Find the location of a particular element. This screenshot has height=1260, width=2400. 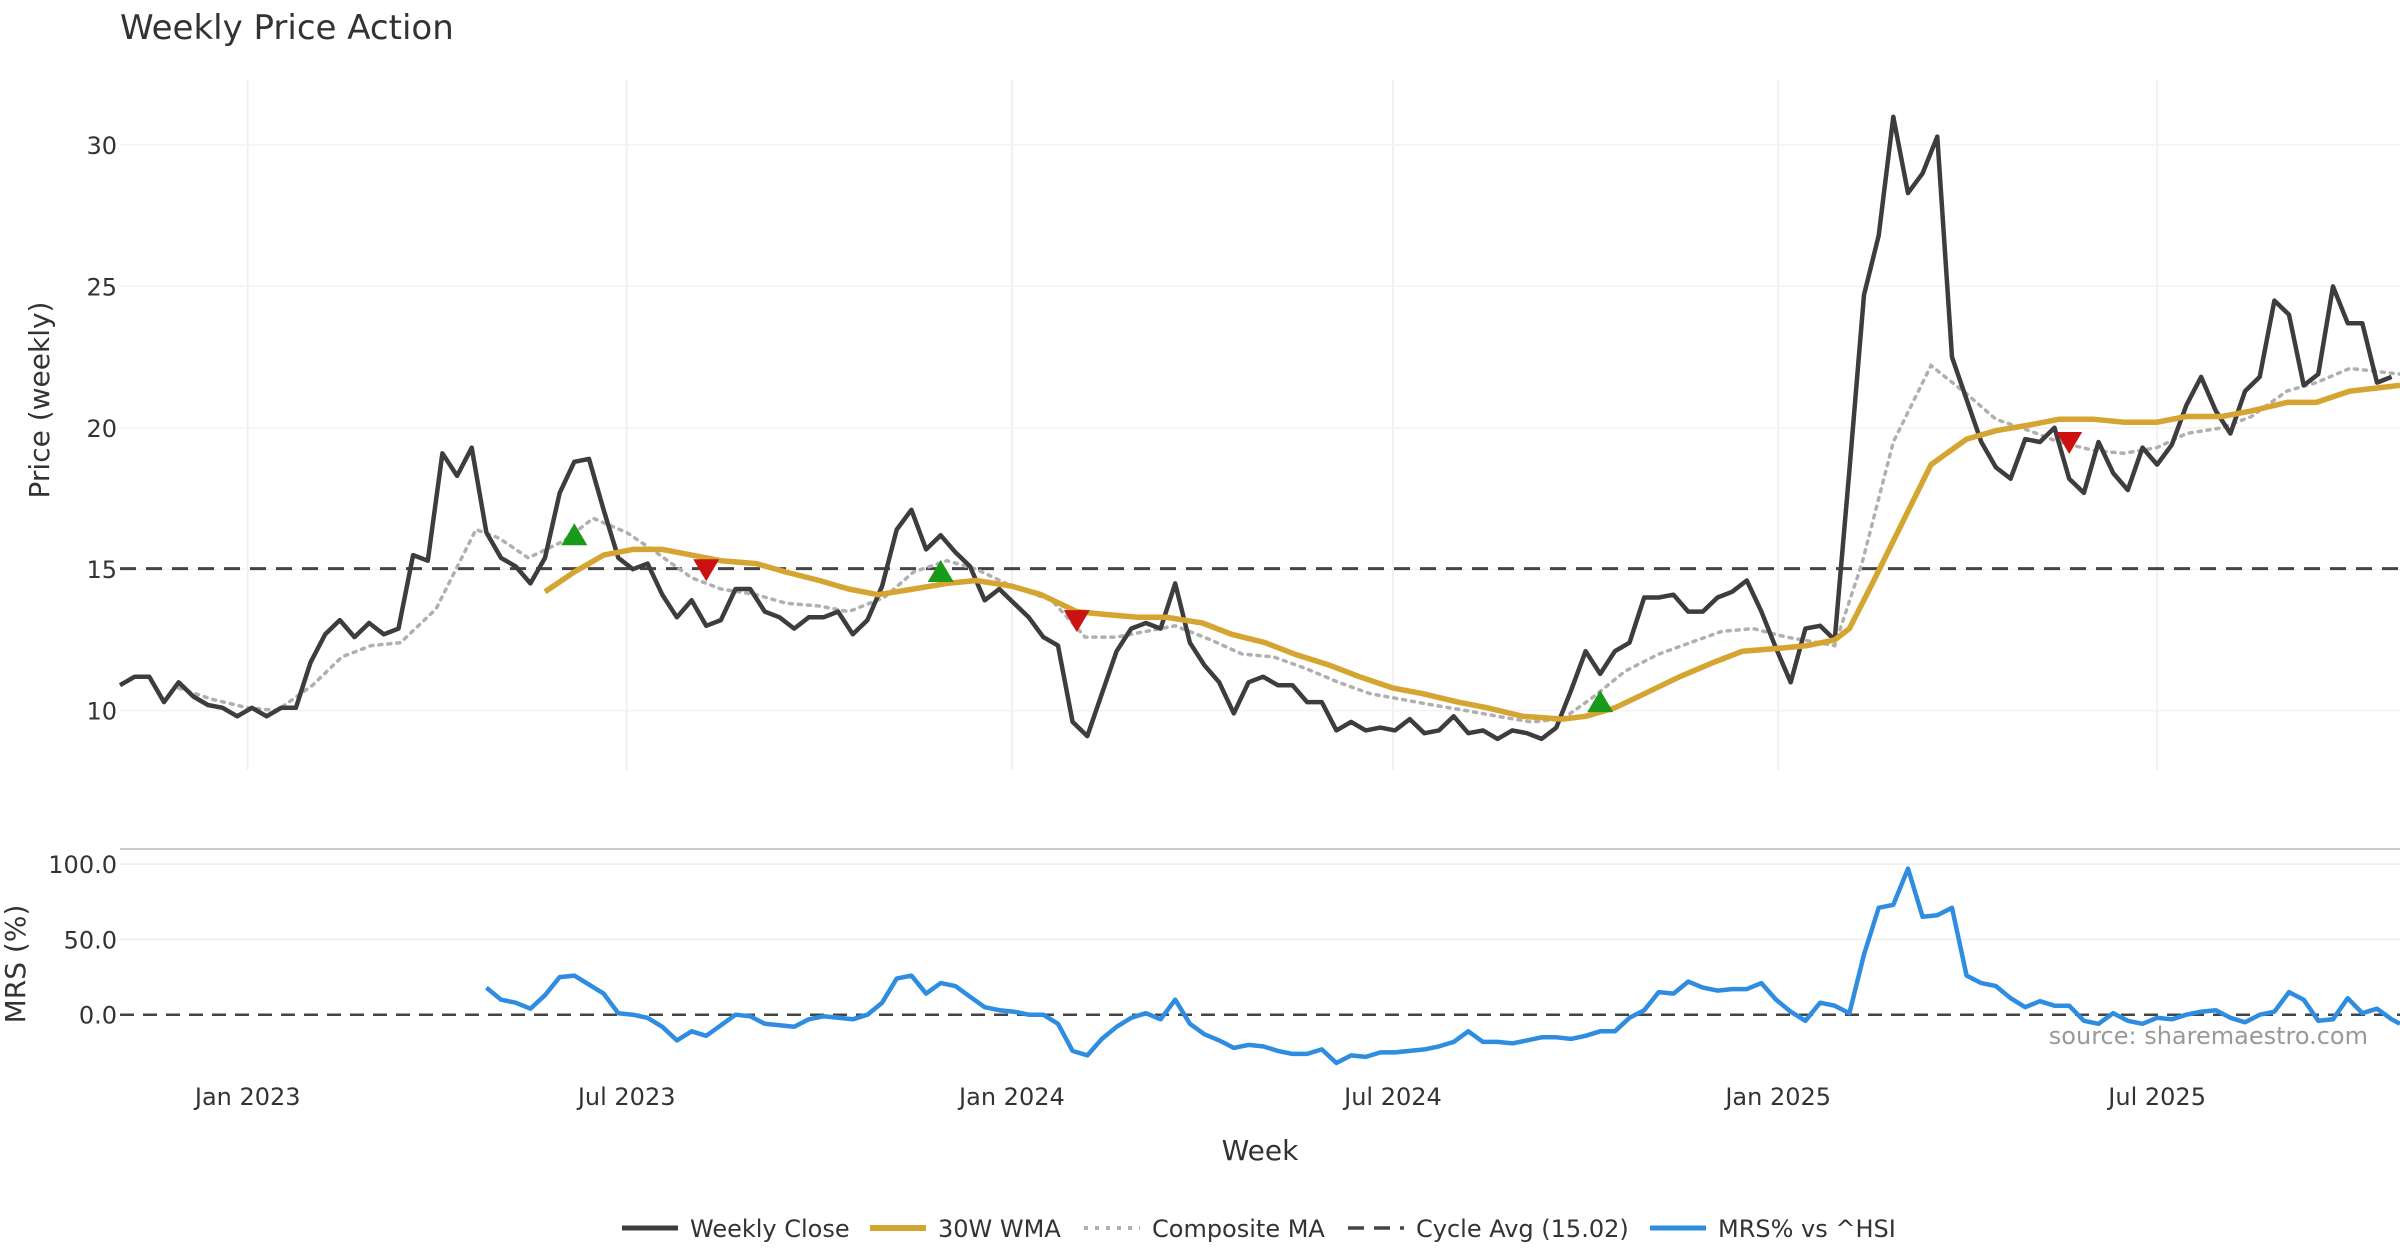

legend-label: MRS% vs ^HSI is located at coordinates (1807, 1229).